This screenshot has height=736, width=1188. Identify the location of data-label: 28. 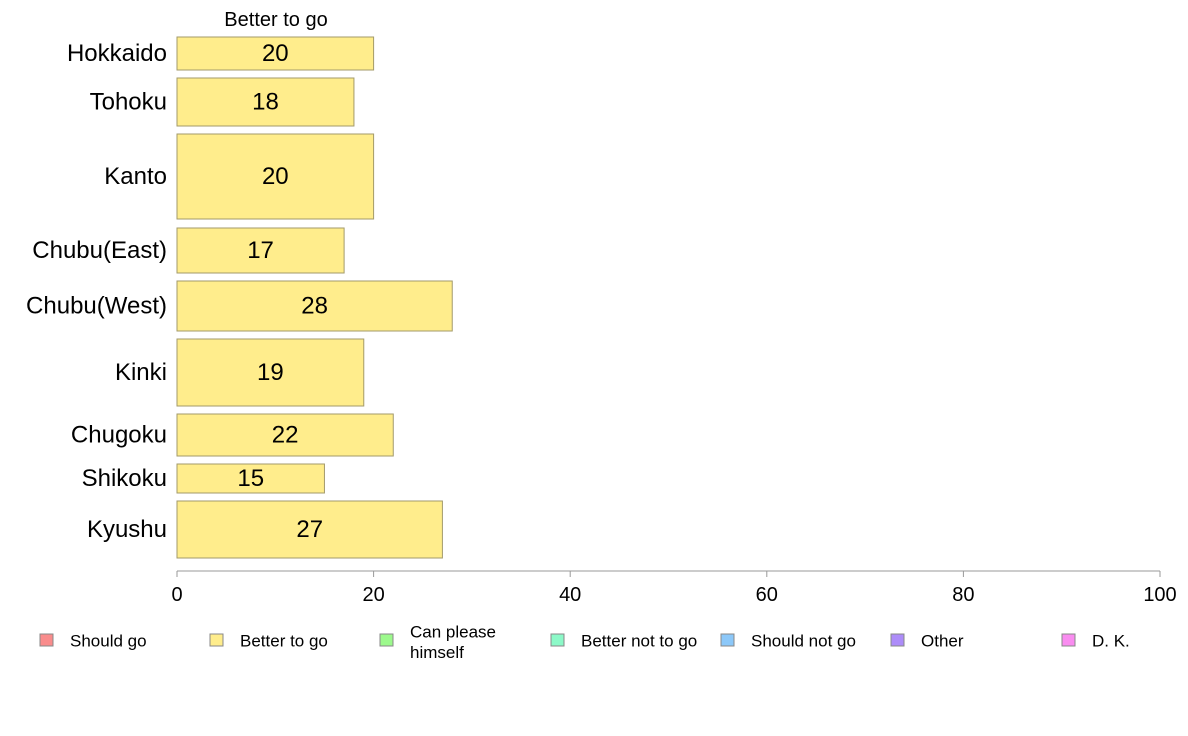
(314, 306).